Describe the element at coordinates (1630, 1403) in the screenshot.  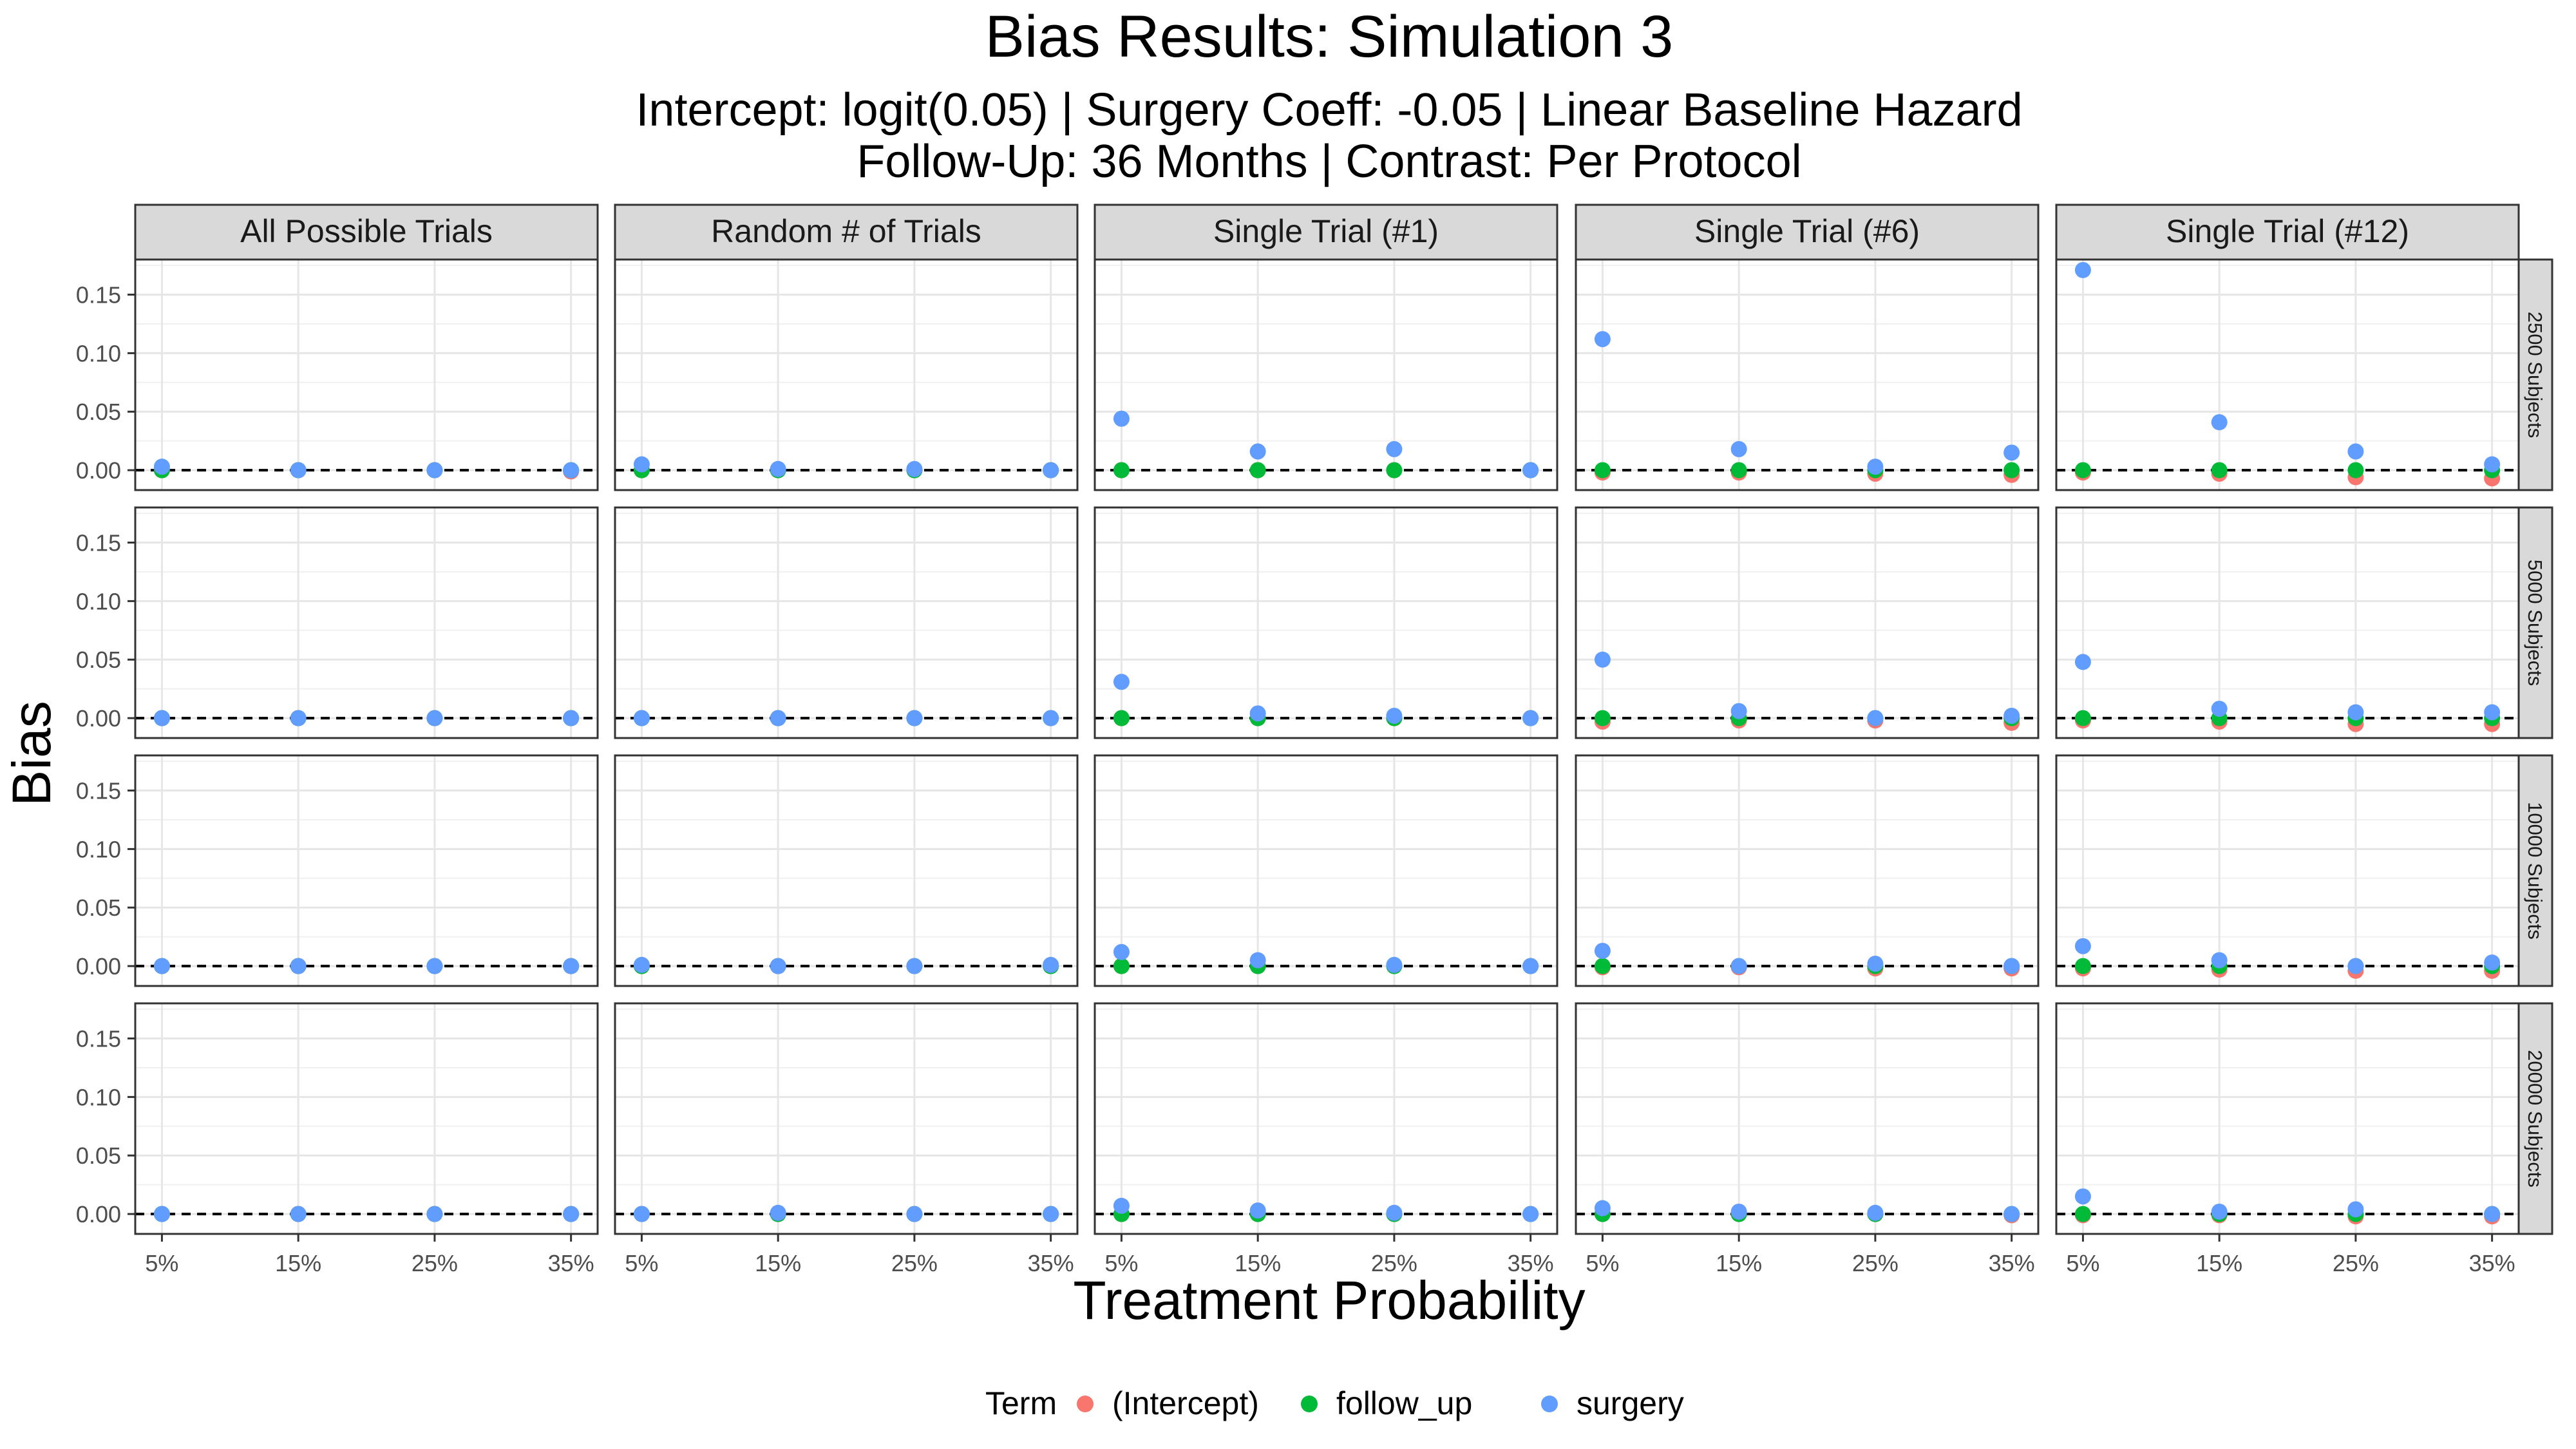
I see `legend-label: surgery` at that location.